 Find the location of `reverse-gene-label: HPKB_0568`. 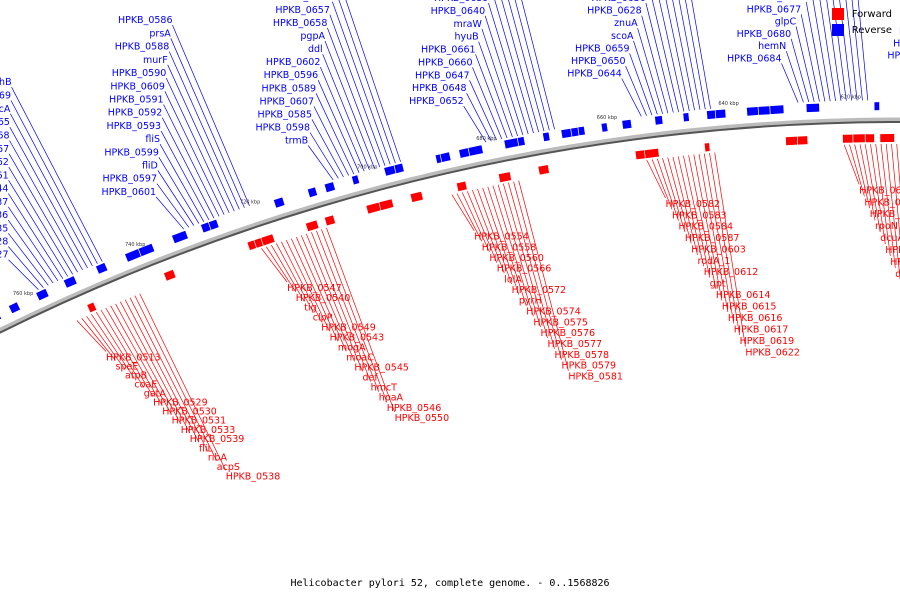

reverse-gene-label: HPKB_0568 is located at coordinates (5, 136).